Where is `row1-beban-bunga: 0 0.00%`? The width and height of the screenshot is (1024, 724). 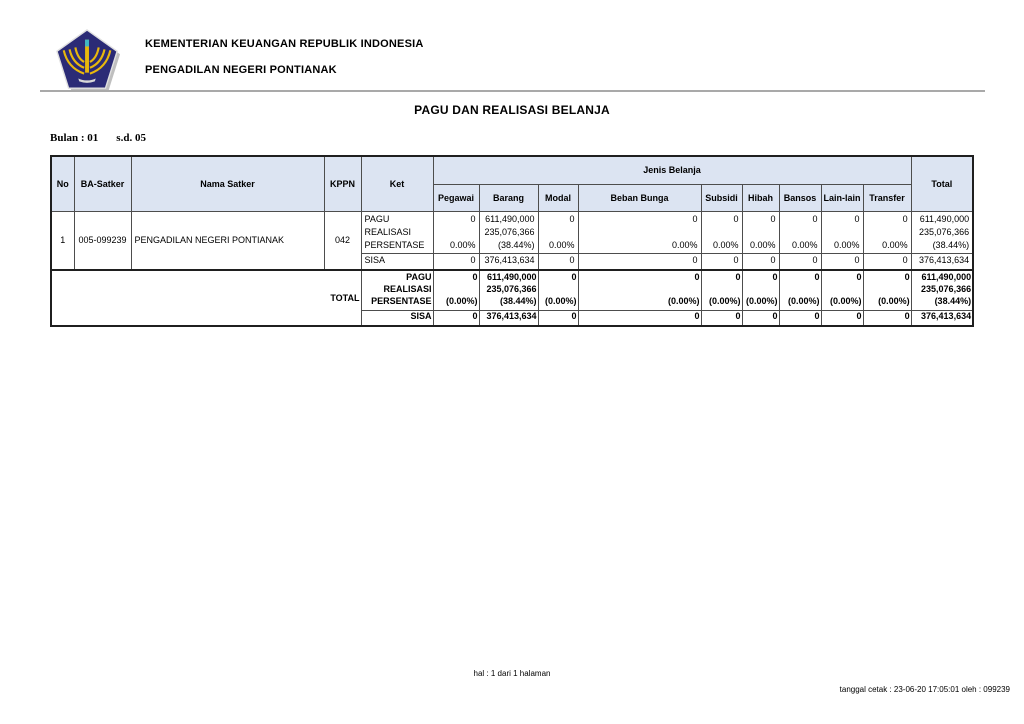 row1-beban-bunga: 0 0.00% is located at coordinates (639, 232).